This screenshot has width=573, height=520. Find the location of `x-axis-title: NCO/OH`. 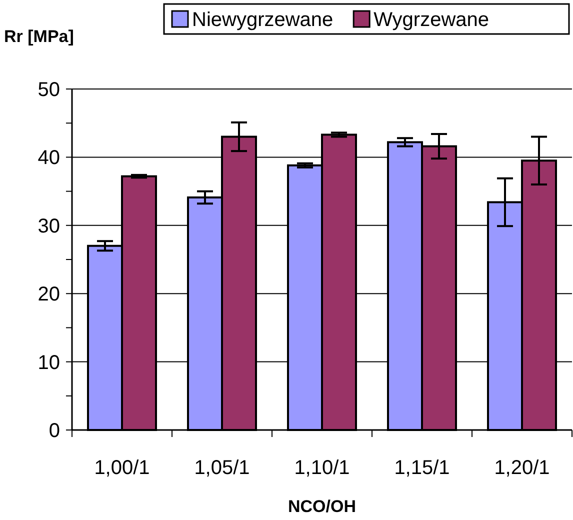

x-axis-title: NCO/OH is located at coordinates (322, 506).